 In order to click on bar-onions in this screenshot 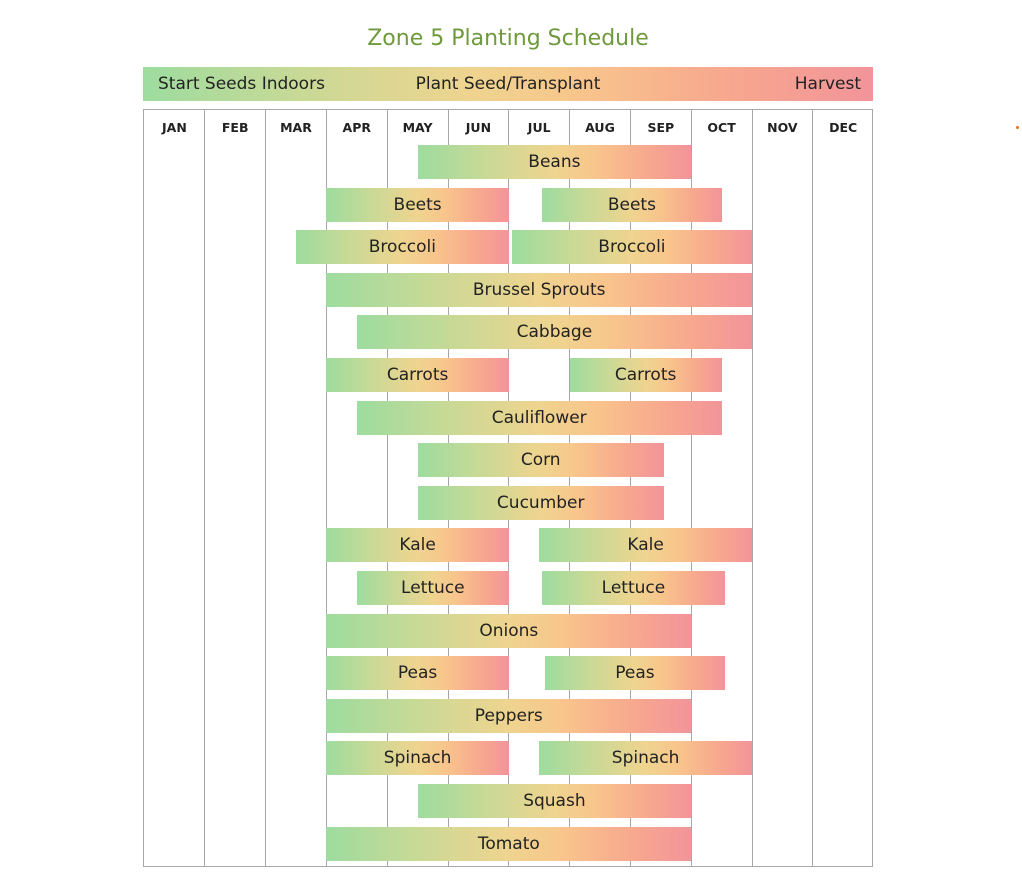, I will do `click(509, 630)`.